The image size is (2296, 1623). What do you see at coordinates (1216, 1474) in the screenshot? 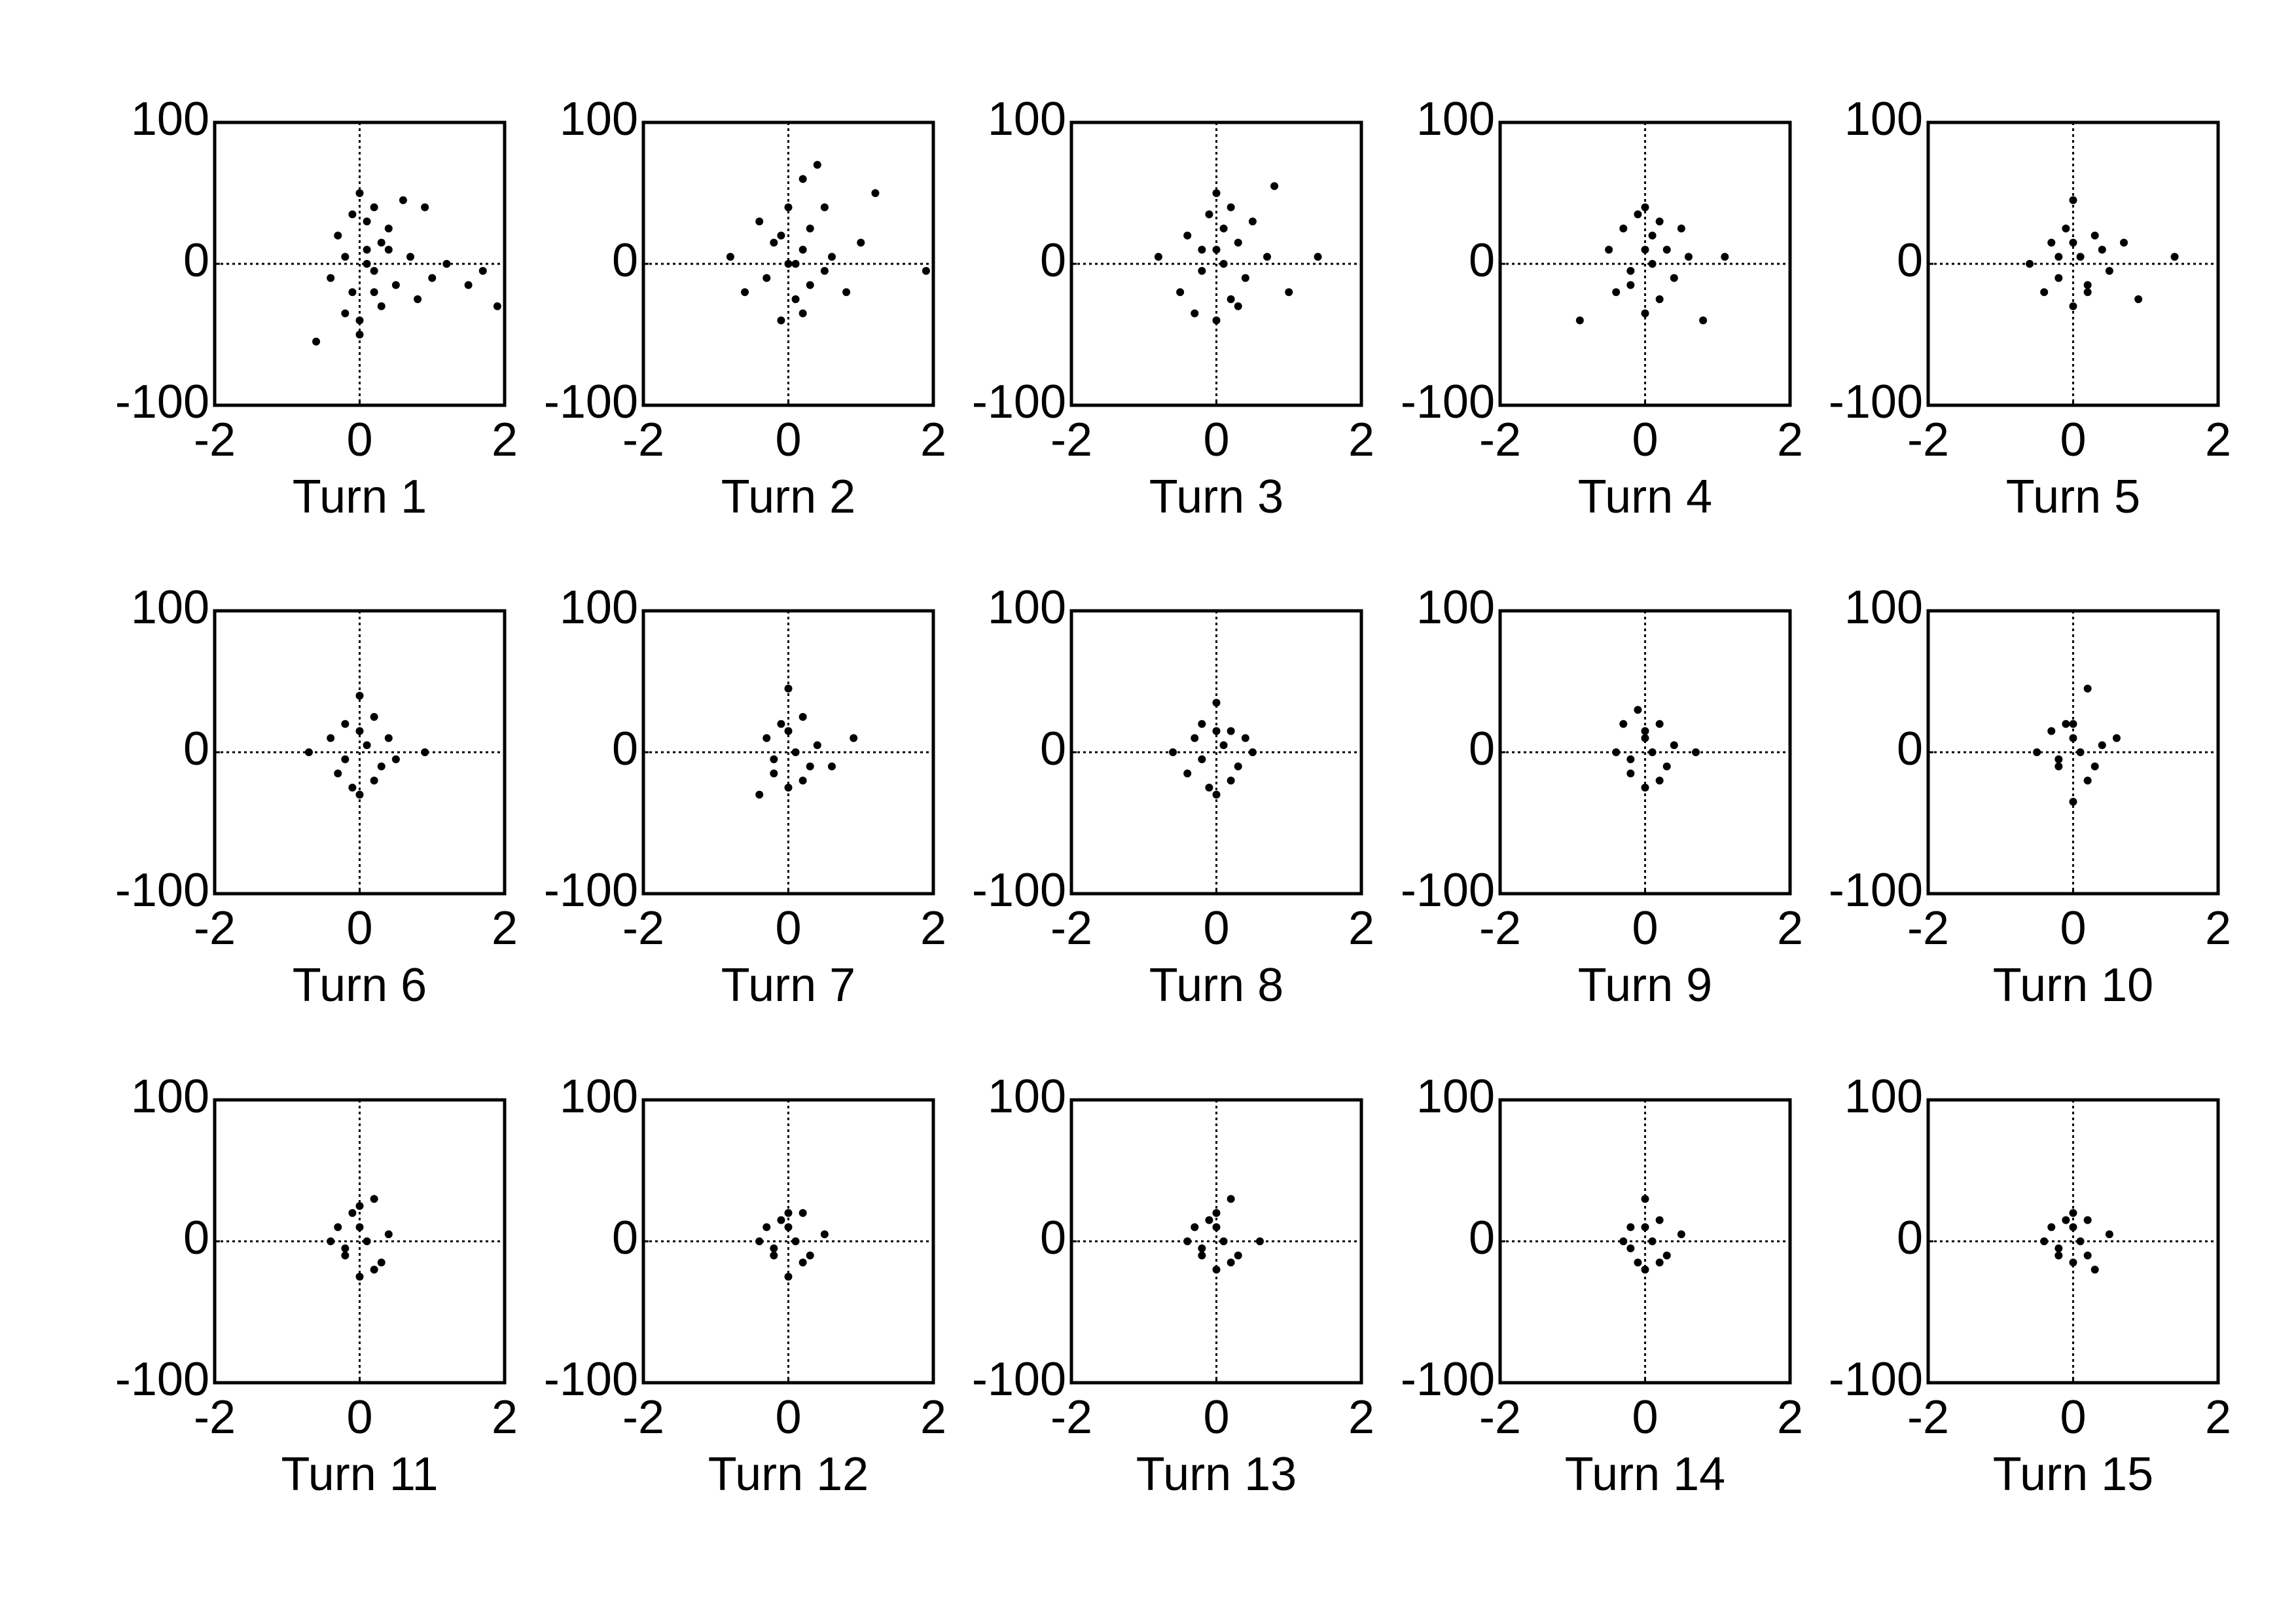
I see `x-axis-label: Turn 13` at bounding box center [1216, 1474].